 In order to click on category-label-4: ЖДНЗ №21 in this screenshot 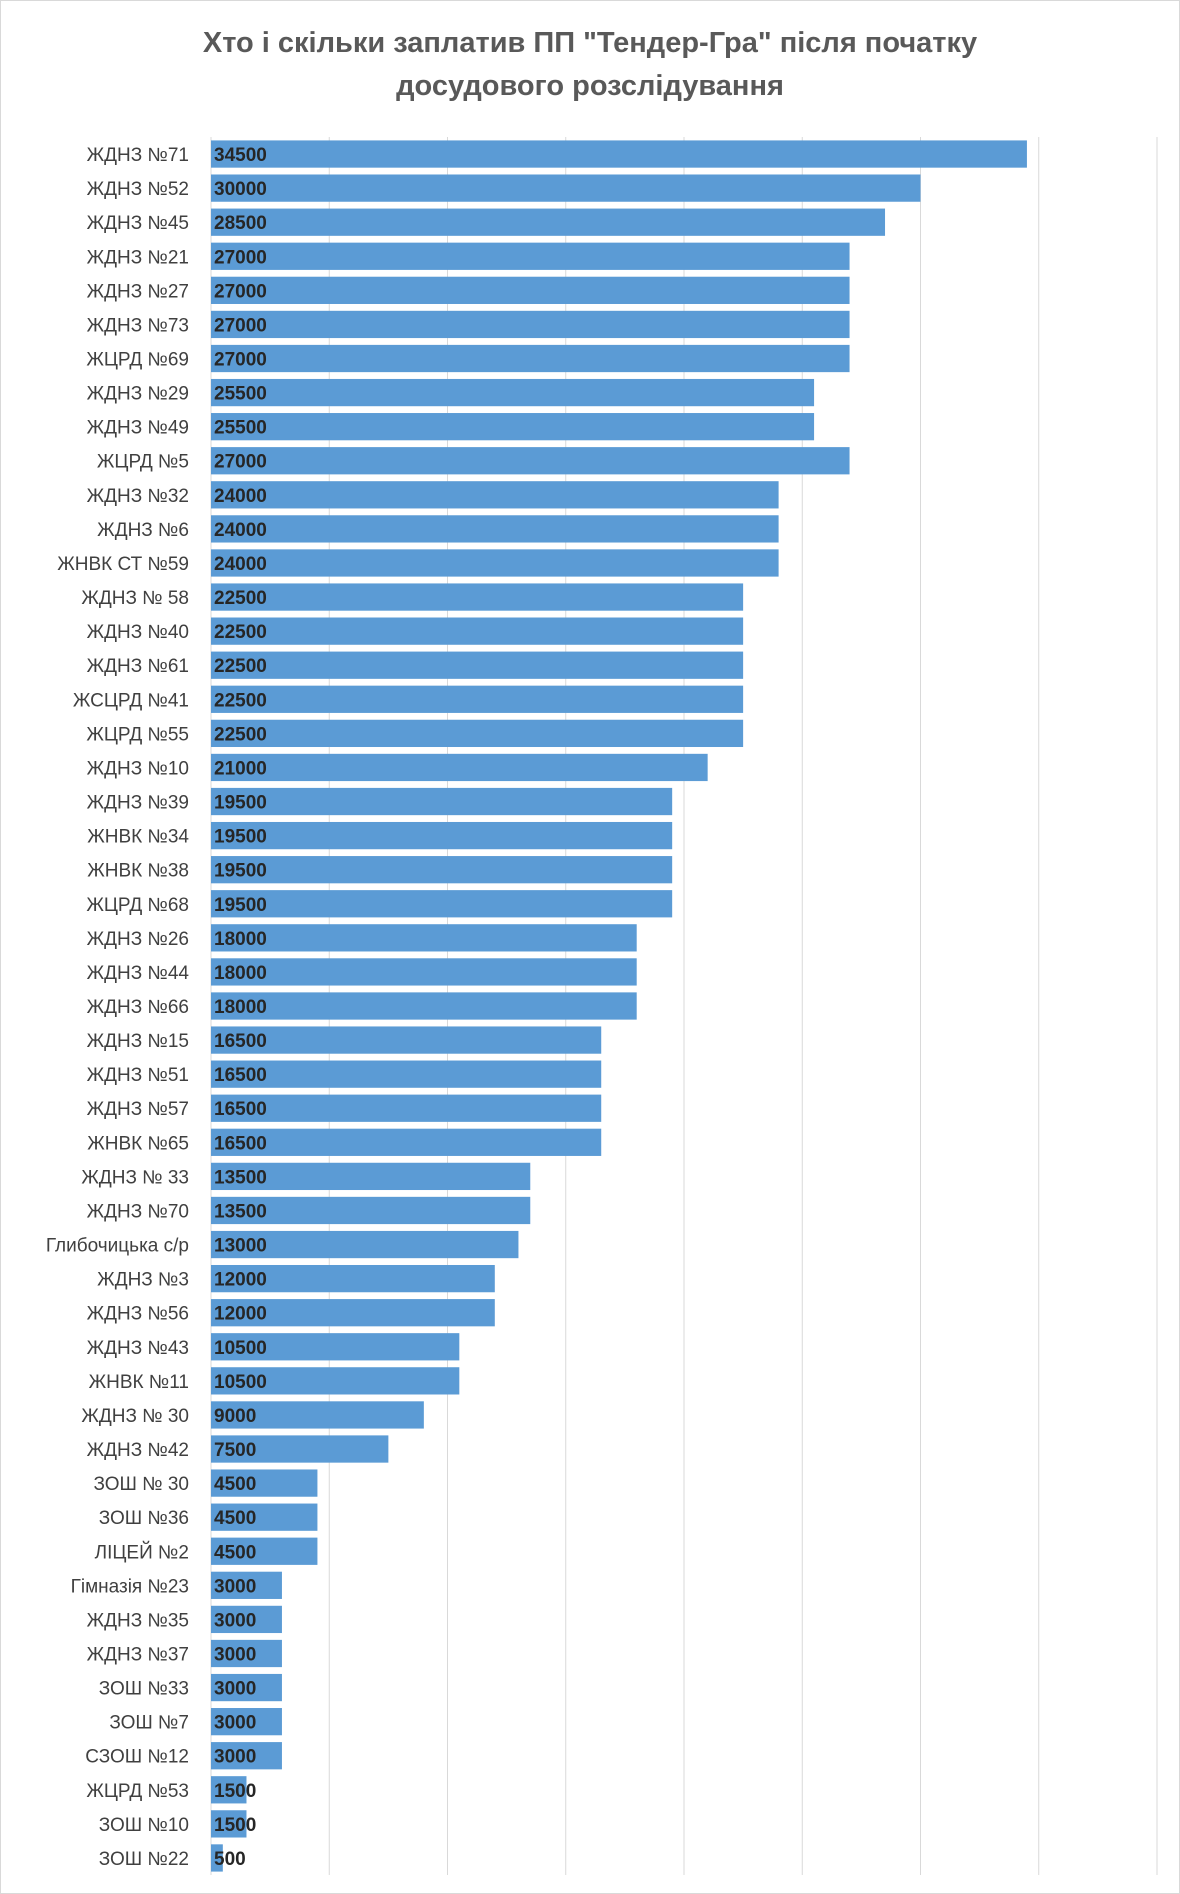, I will do `click(138, 257)`.